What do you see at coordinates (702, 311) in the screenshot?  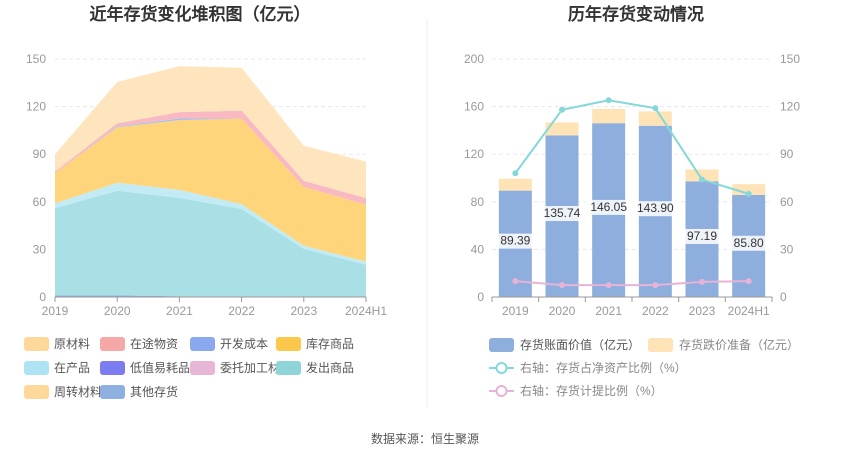 I see `right-x-tick-label: 2023` at bounding box center [702, 311].